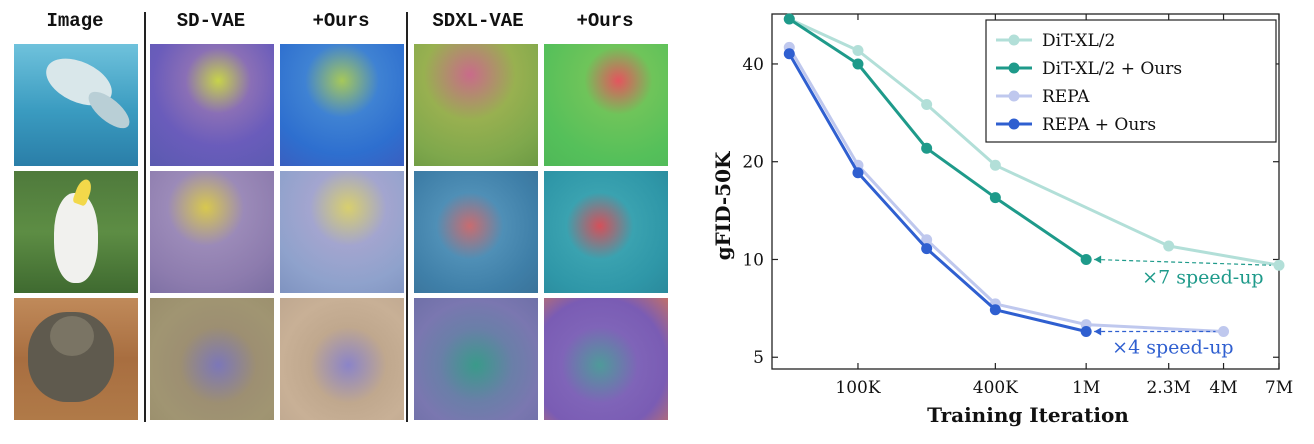 The height and width of the screenshot is (444, 1314). I want to click on y-tick-label: 5, so click(758, 358).